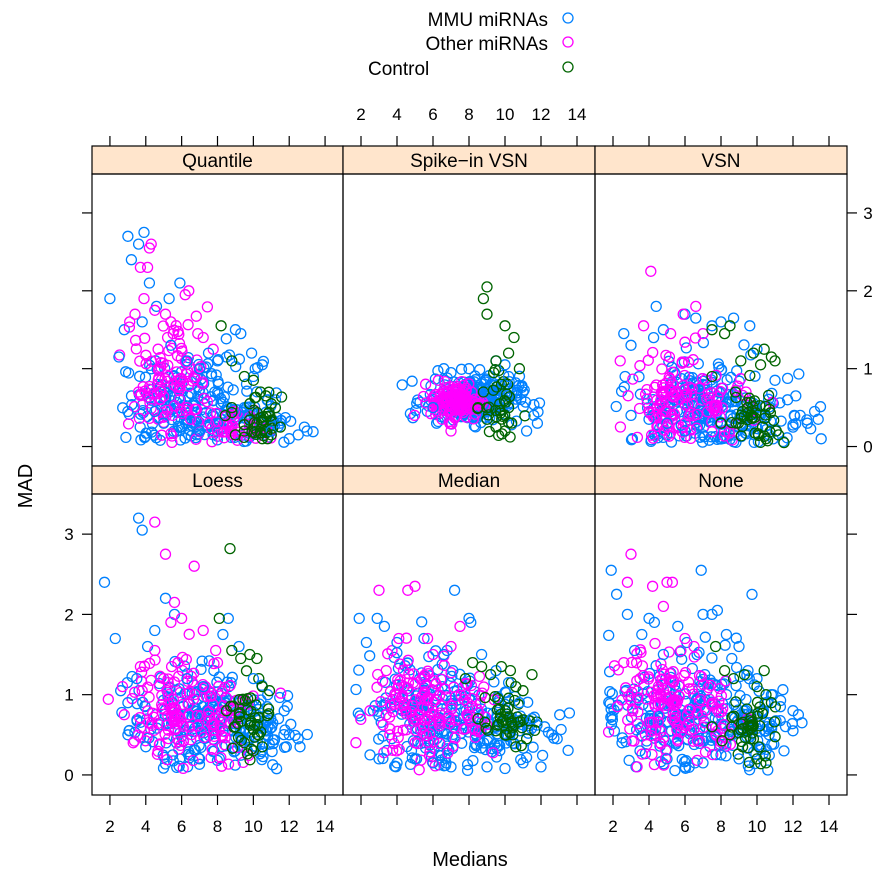  I want to click on points-quantile, so click(211, 337).